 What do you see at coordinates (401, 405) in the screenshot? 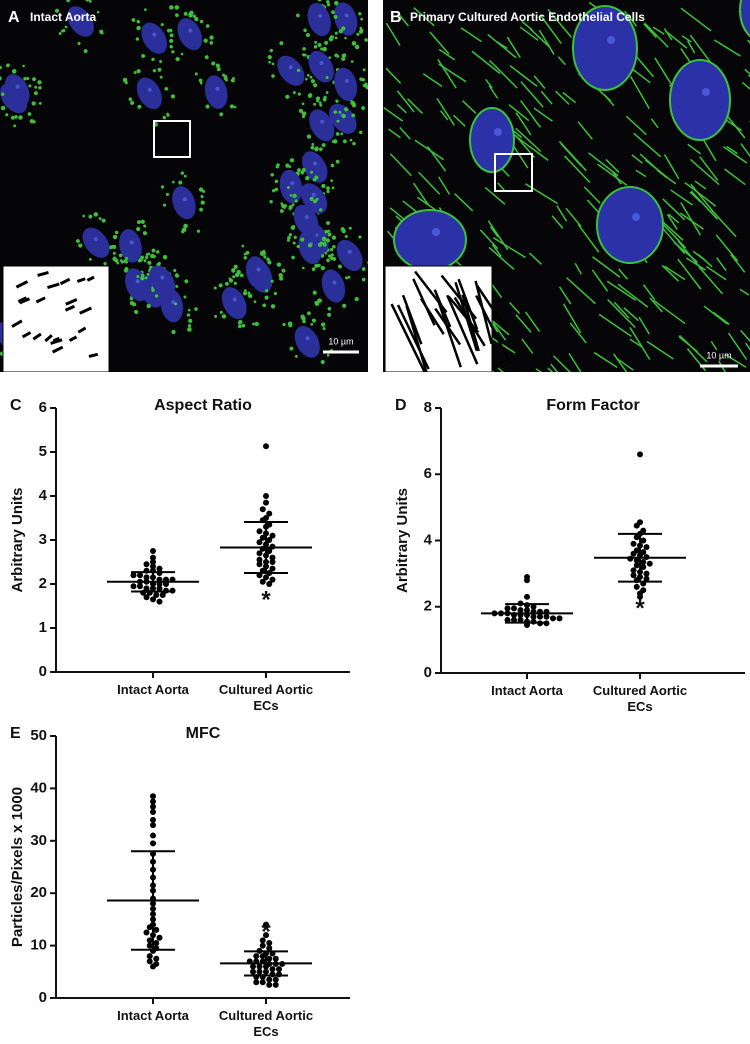
I see `panel-label: D` at bounding box center [401, 405].